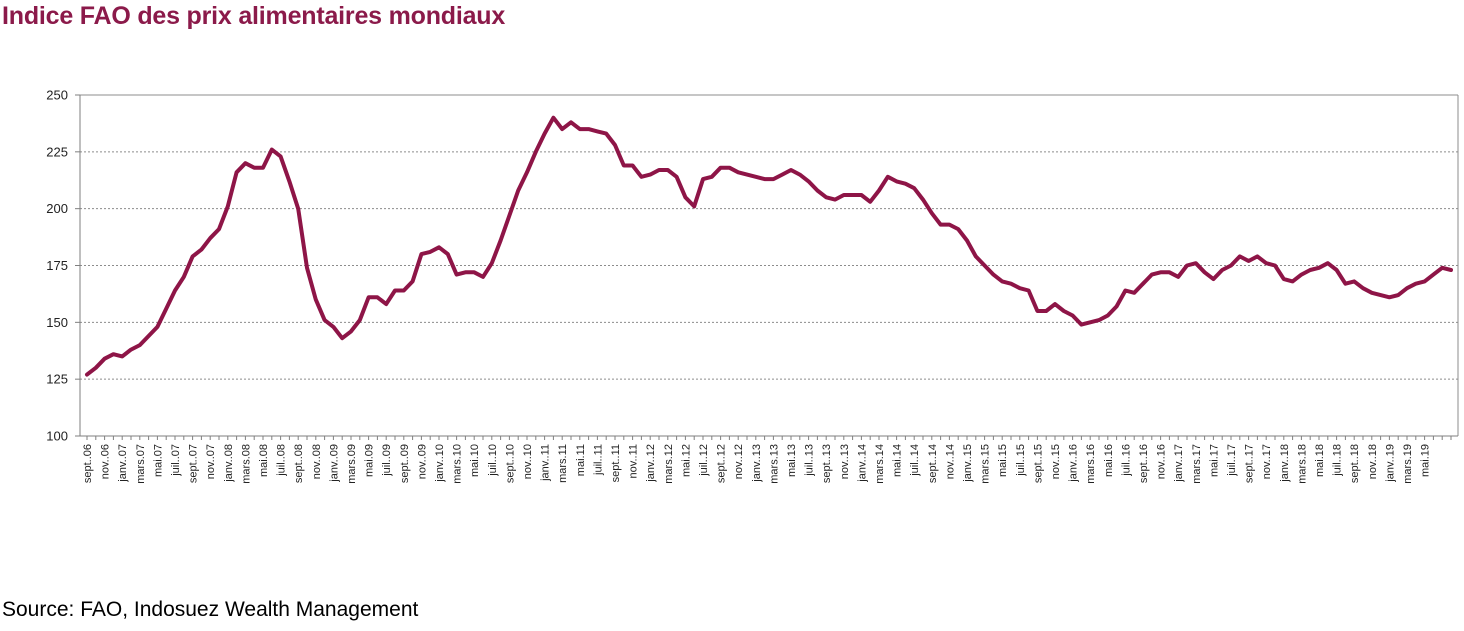 This screenshot has height=631, width=1464. I want to click on y-tick-label: 150, so click(57, 322).